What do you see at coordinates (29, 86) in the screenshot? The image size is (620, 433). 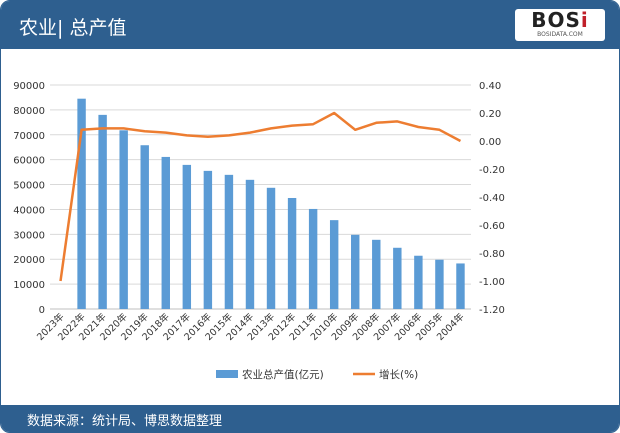 I see `left-tick-label: 90000` at bounding box center [29, 86].